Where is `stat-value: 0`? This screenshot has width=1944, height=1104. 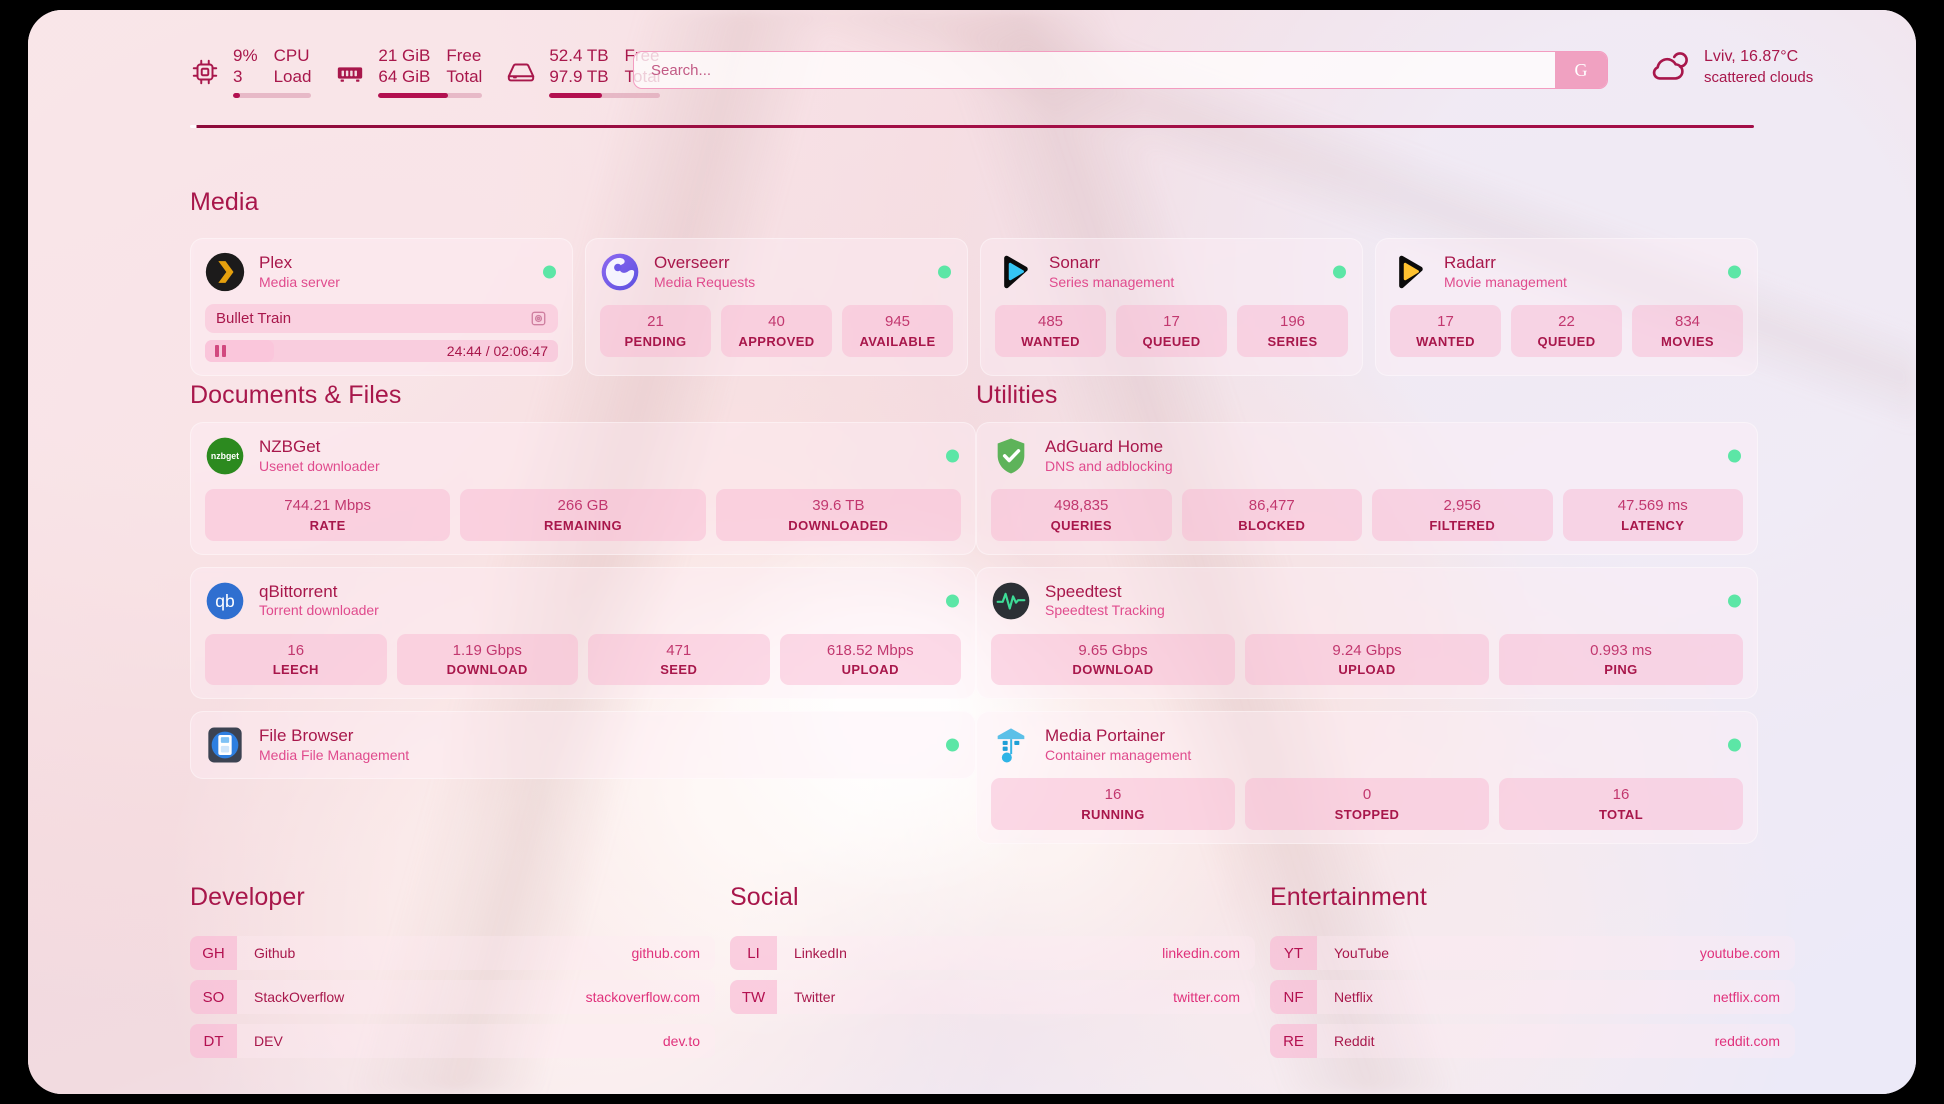
stat-value: 0 is located at coordinates (1367, 794).